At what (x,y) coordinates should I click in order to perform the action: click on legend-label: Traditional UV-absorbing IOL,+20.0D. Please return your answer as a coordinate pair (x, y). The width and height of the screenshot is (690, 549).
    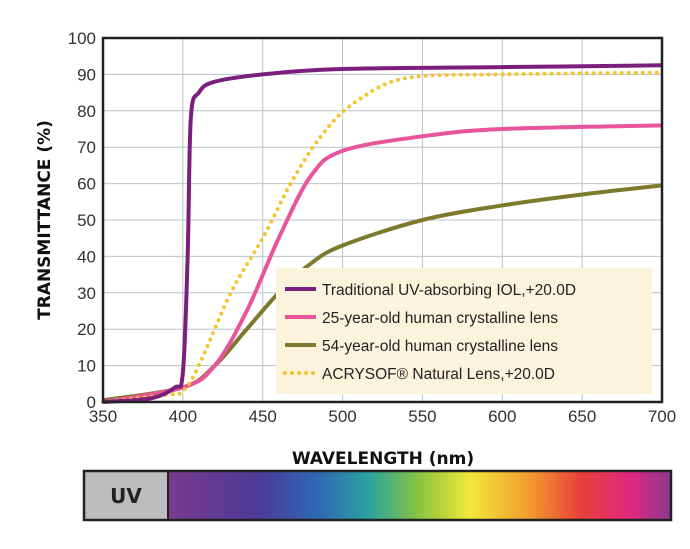
    Looking at the image, I should click on (449, 290).